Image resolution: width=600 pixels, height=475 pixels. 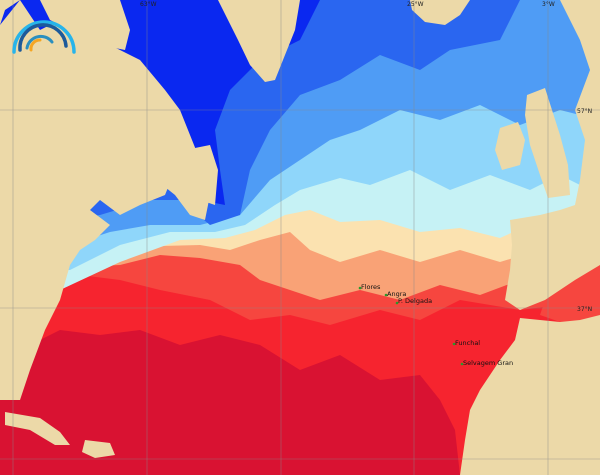 What do you see at coordinates (530, 387) in the screenshot?
I see `land-africa` at bounding box center [530, 387].